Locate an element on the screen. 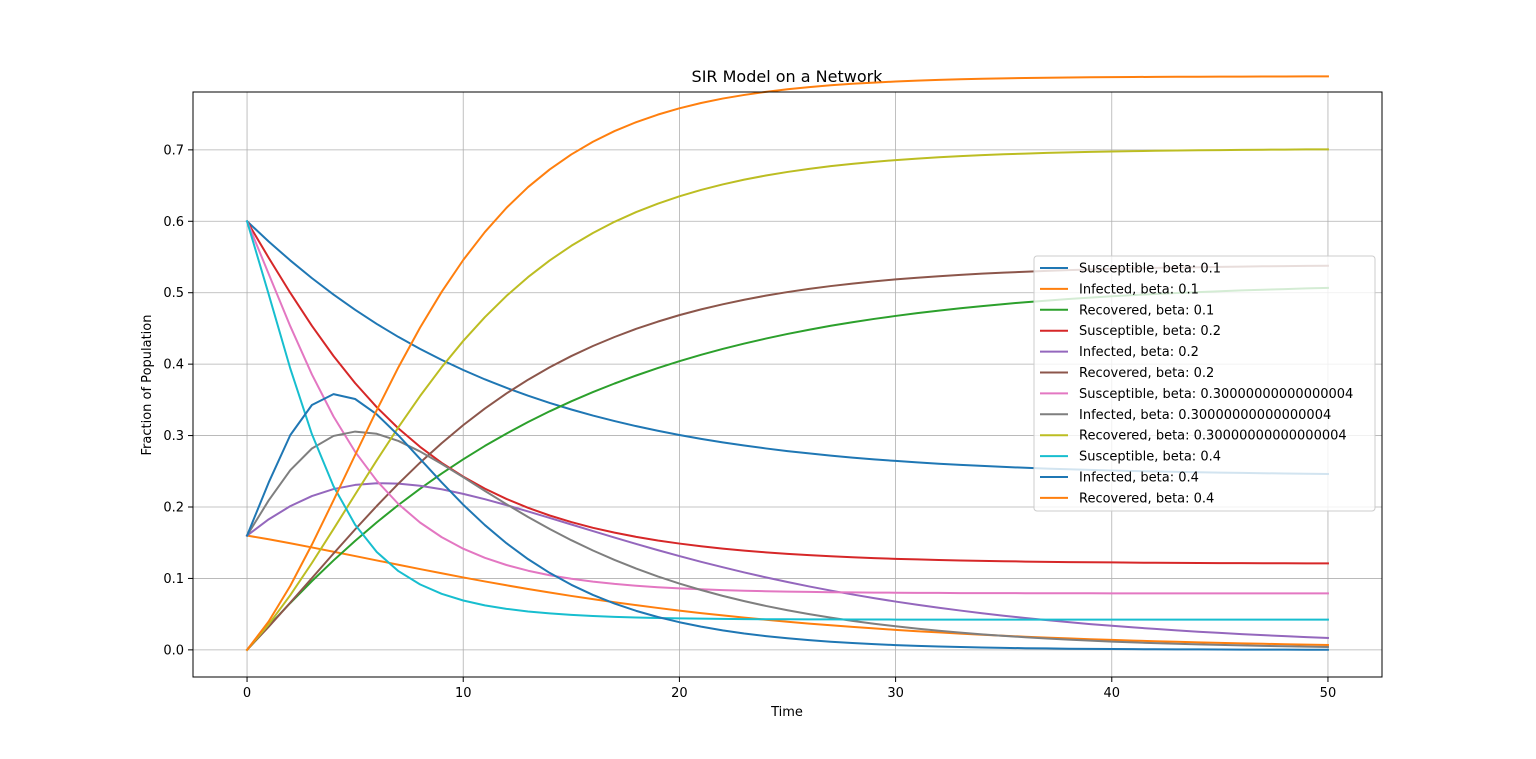 The width and height of the screenshot is (1536, 759). chart-title: SIR Model on a Network is located at coordinates (788, 76).